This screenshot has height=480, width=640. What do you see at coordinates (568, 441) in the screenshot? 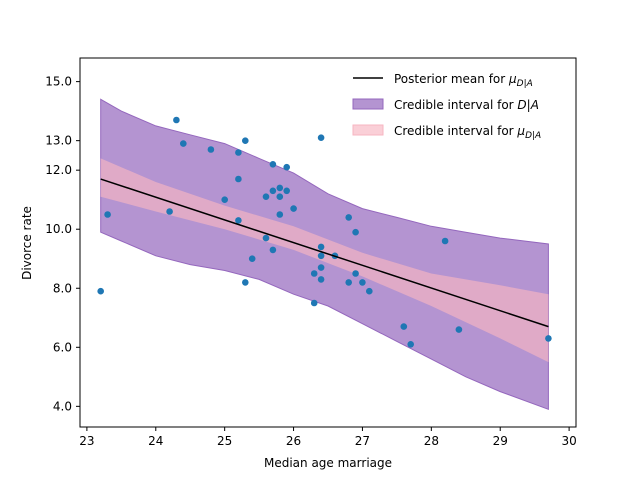
I see `x-tick-label: 30` at bounding box center [568, 441].